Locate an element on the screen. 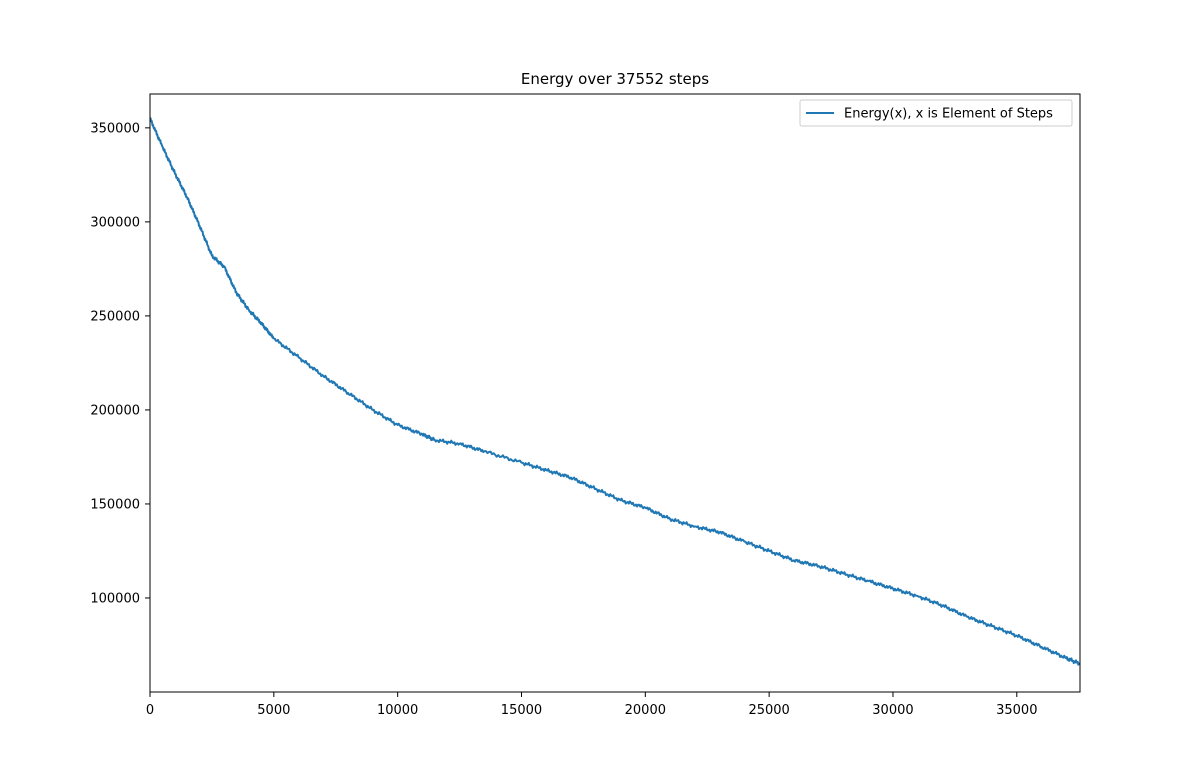  legend: Energy(x), x is Element of Steps is located at coordinates (936, 113).